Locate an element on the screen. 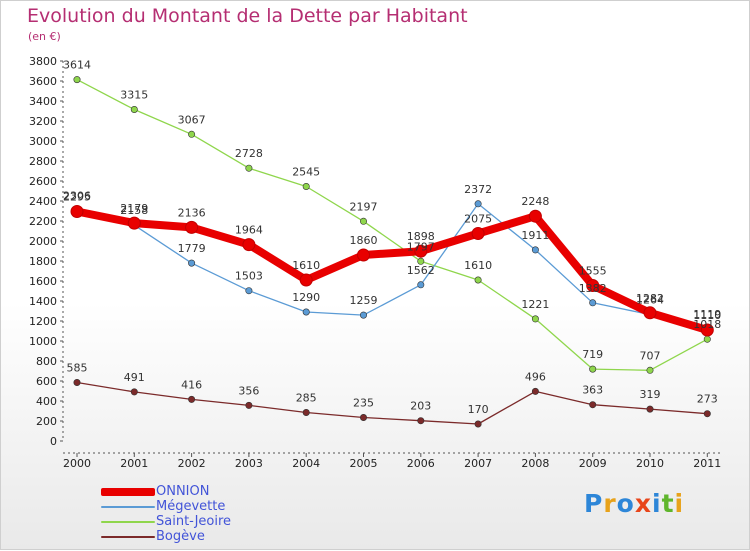 The image size is (750, 551). y-tick-label: 2600 is located at coordinates (43, 181).